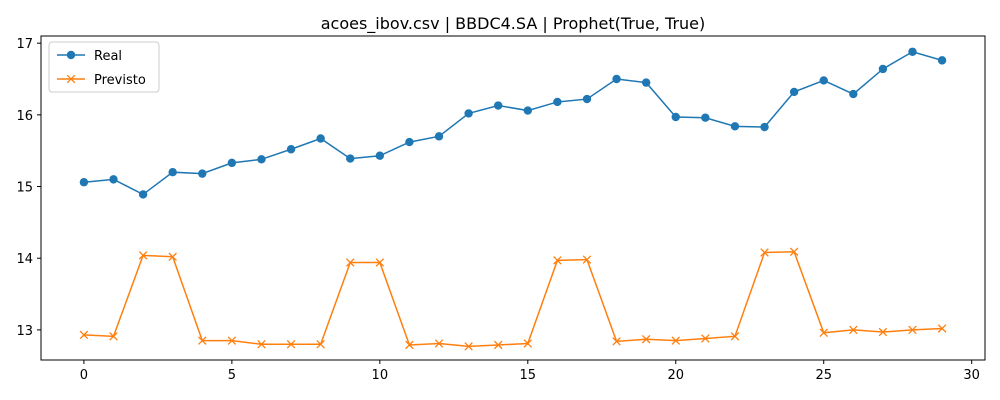  What do you see at coordinates (380, 375) in the screenshot?
I see `x-tick-label: 10` at bounding box center [380, 375].